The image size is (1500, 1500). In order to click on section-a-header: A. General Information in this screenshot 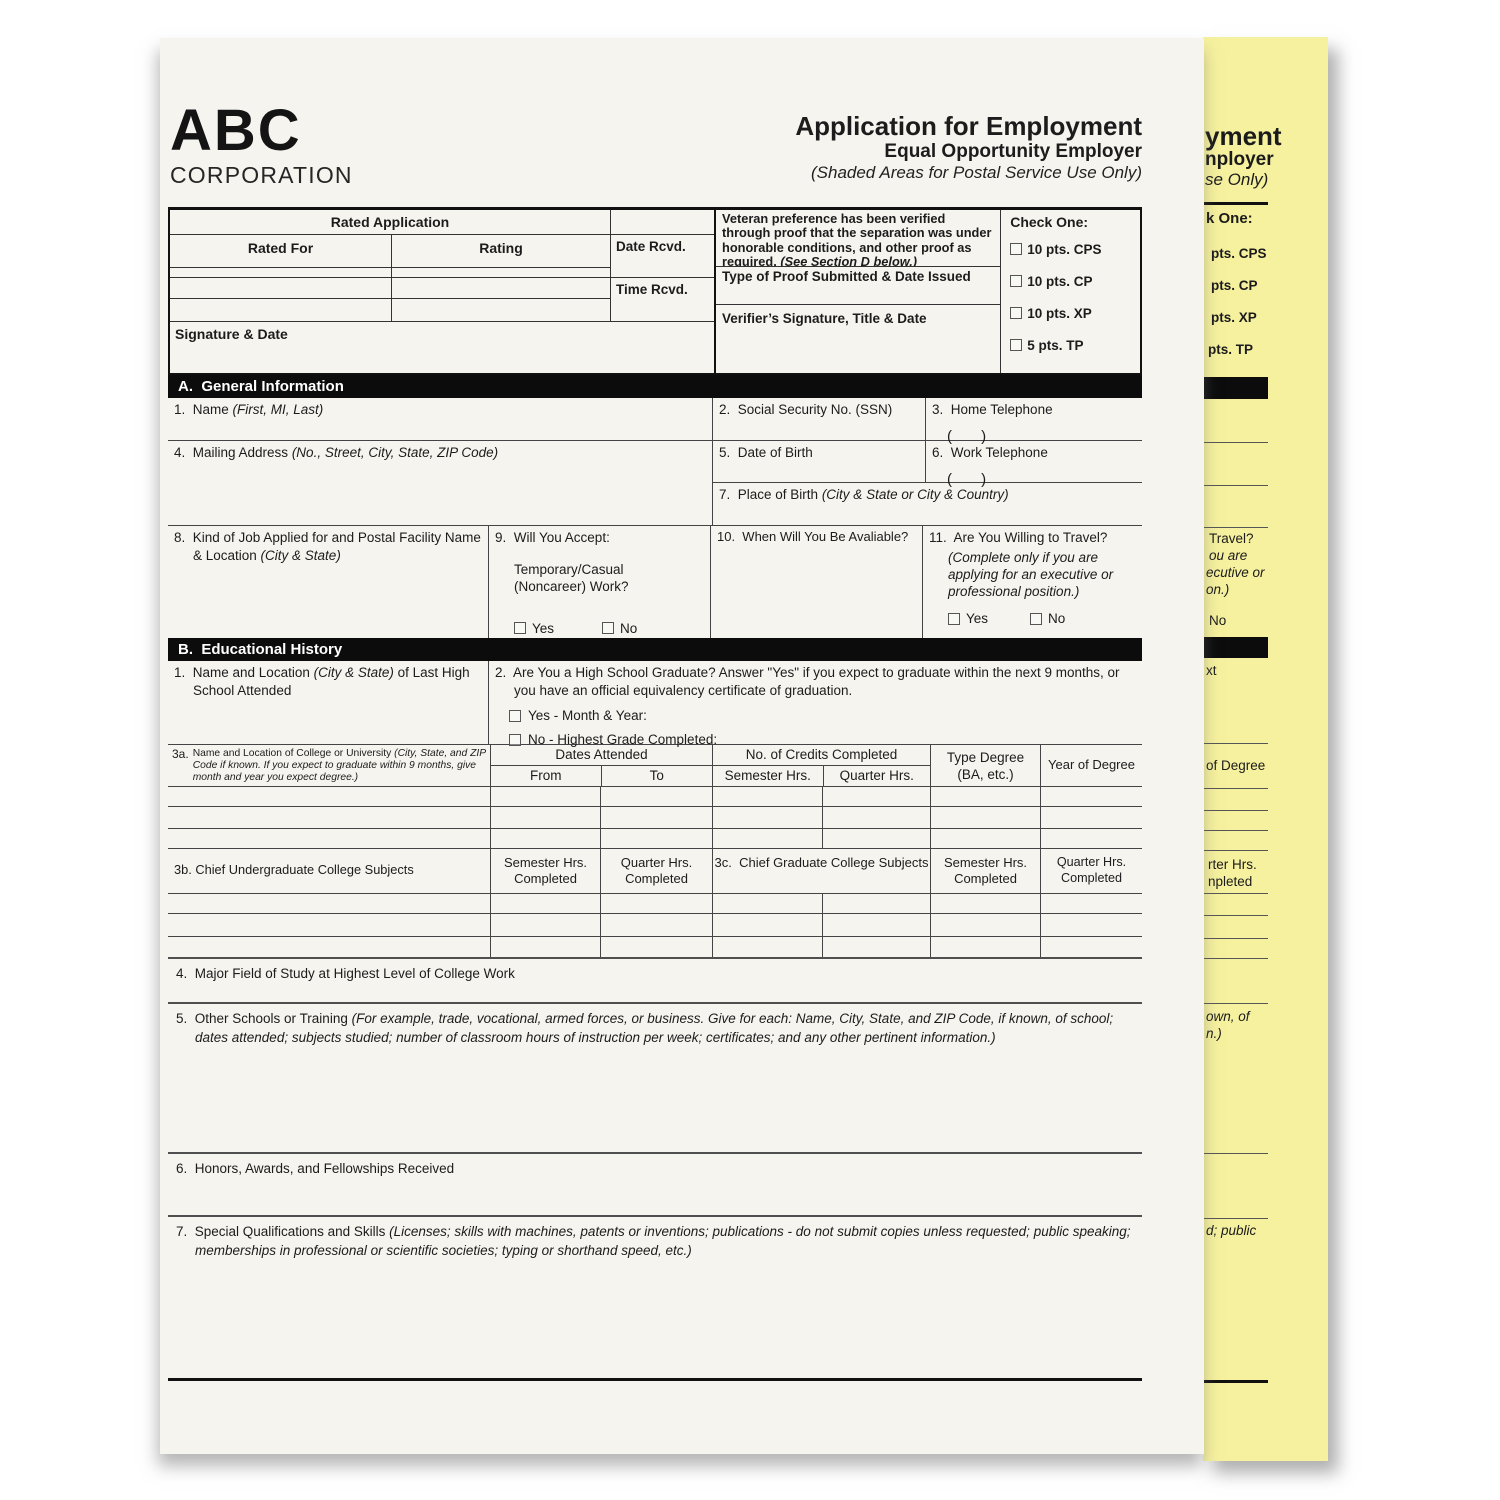, I will do `click(655, 386)`.